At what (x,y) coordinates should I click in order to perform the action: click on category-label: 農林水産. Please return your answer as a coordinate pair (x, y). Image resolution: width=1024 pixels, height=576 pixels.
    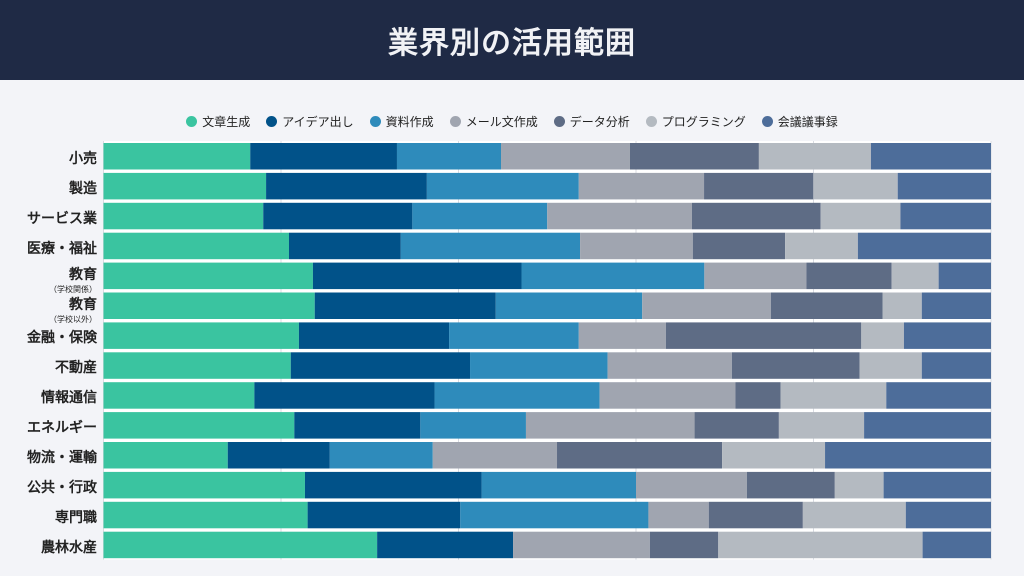
    Looking at the image, I should click on (69, 547).